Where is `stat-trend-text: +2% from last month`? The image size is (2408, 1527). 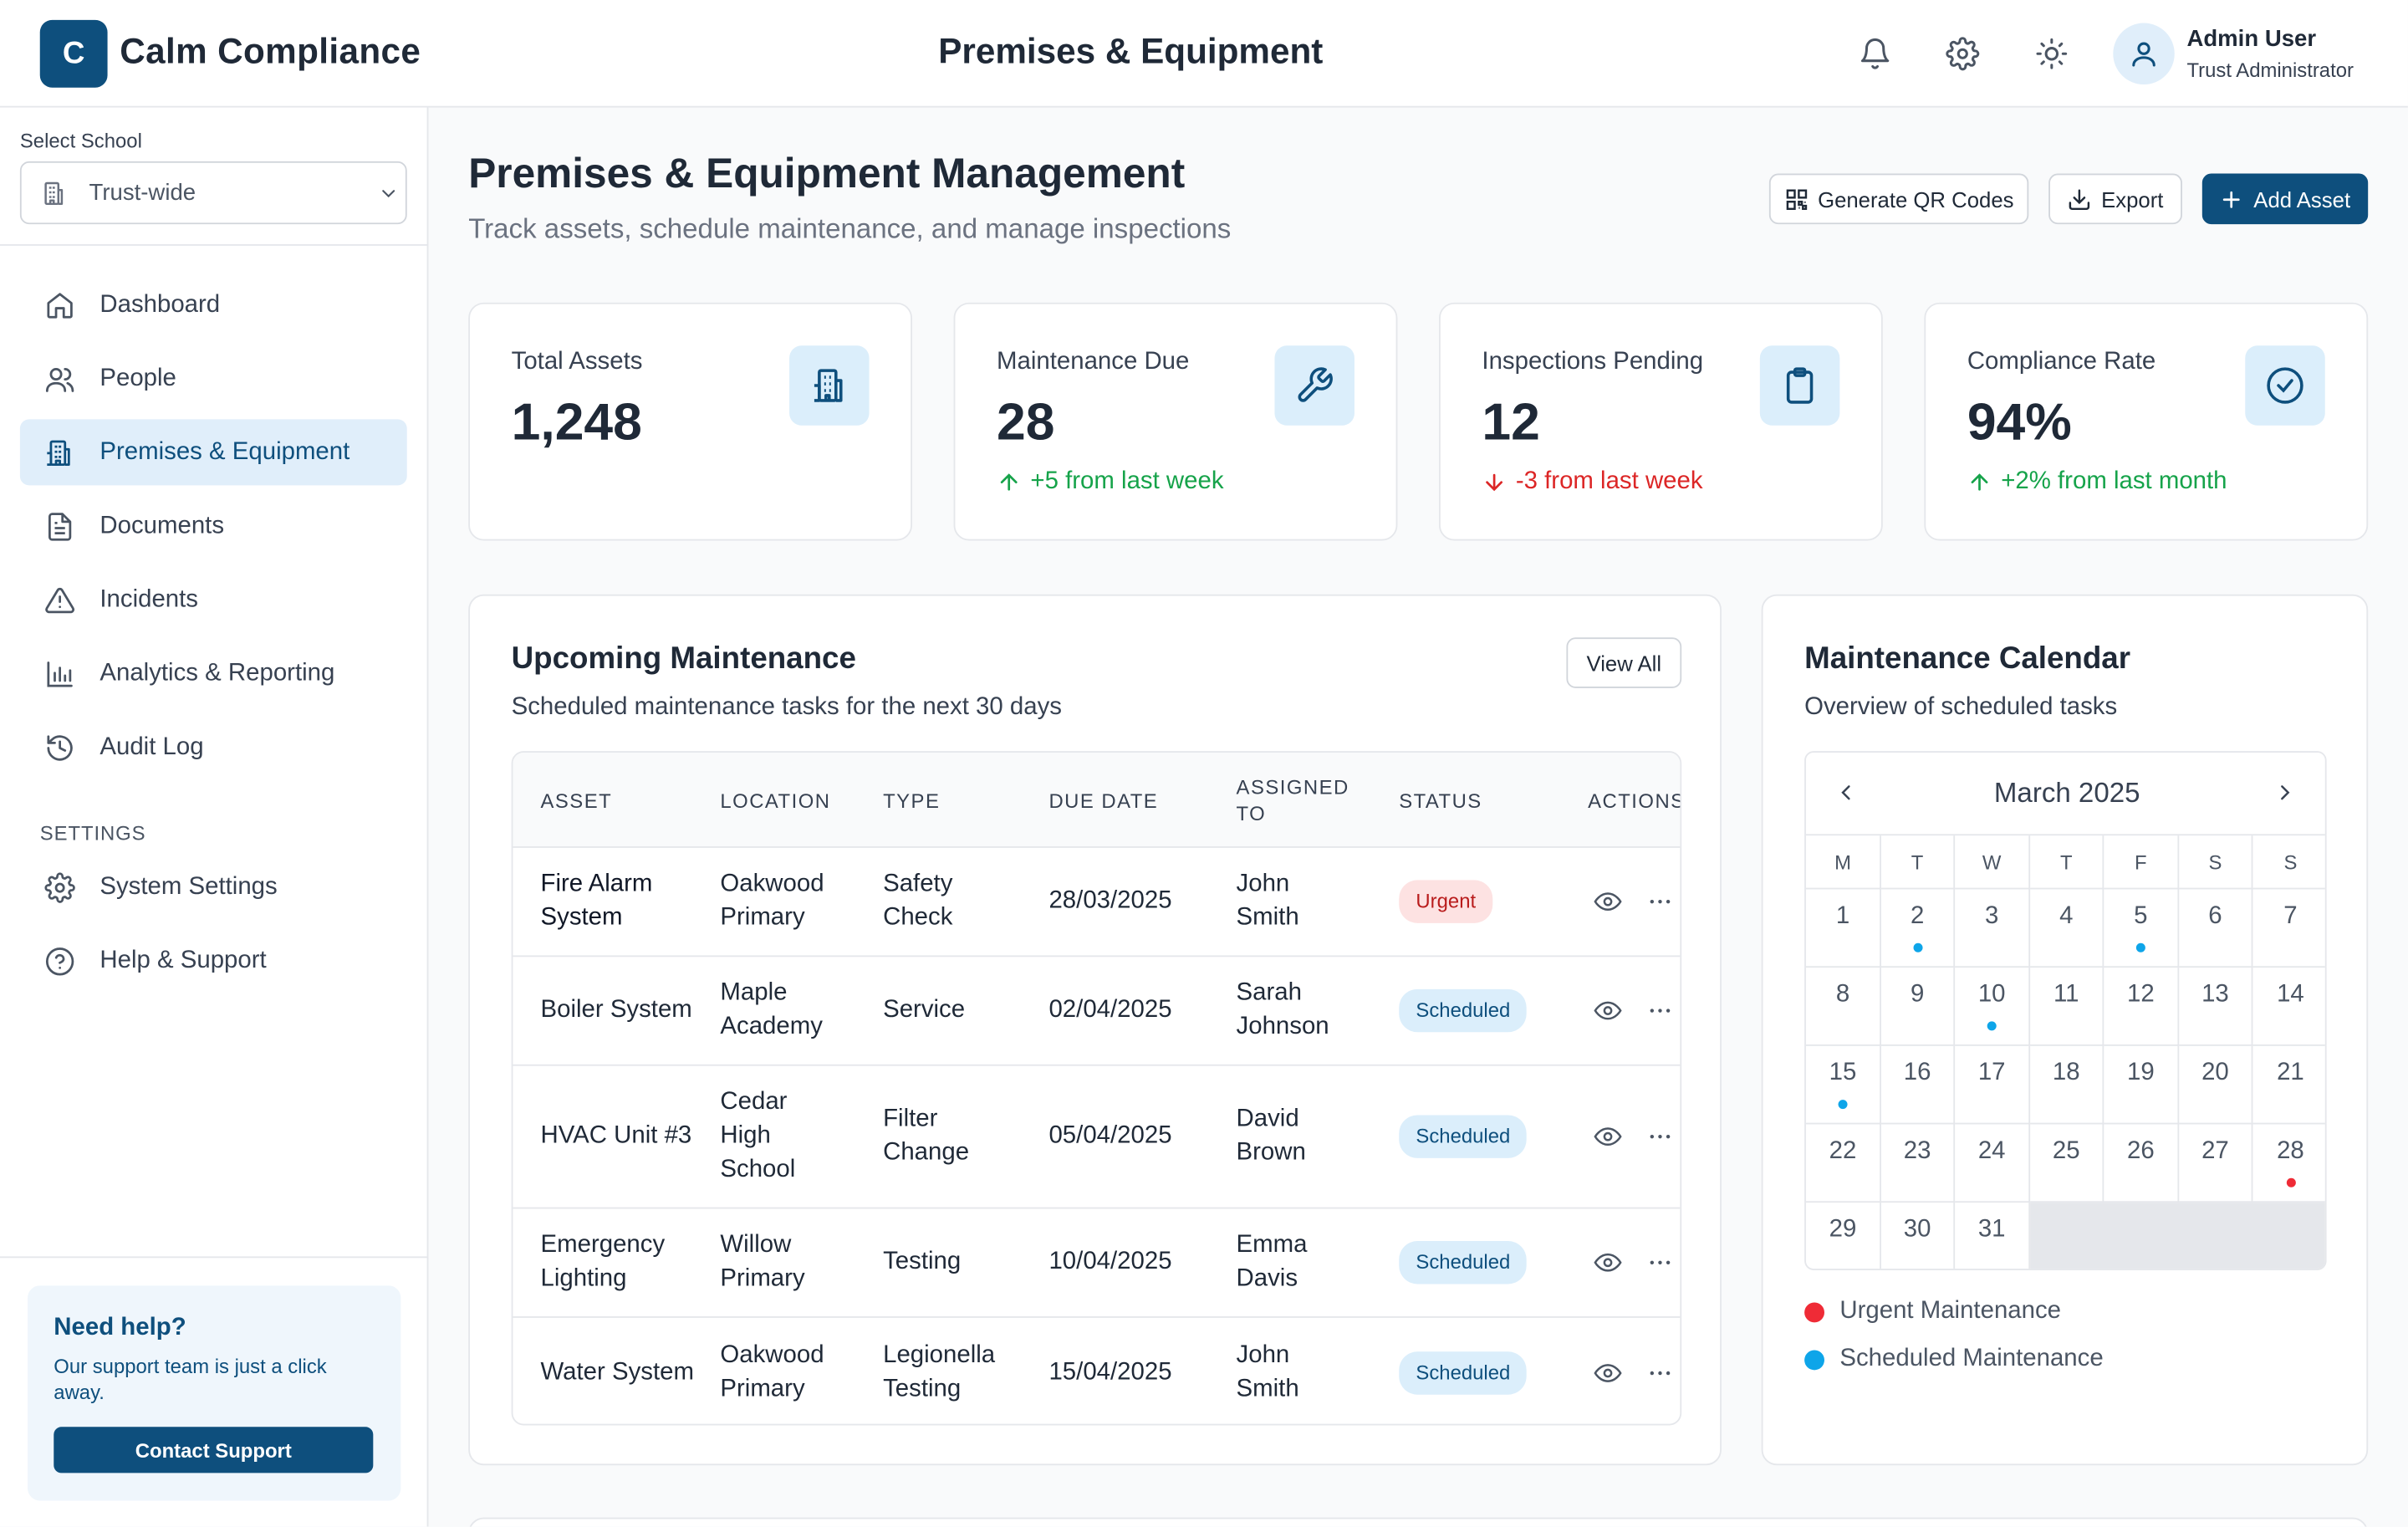 stat-trend-text: +2% from last month is located at coordinates (2114, 482).